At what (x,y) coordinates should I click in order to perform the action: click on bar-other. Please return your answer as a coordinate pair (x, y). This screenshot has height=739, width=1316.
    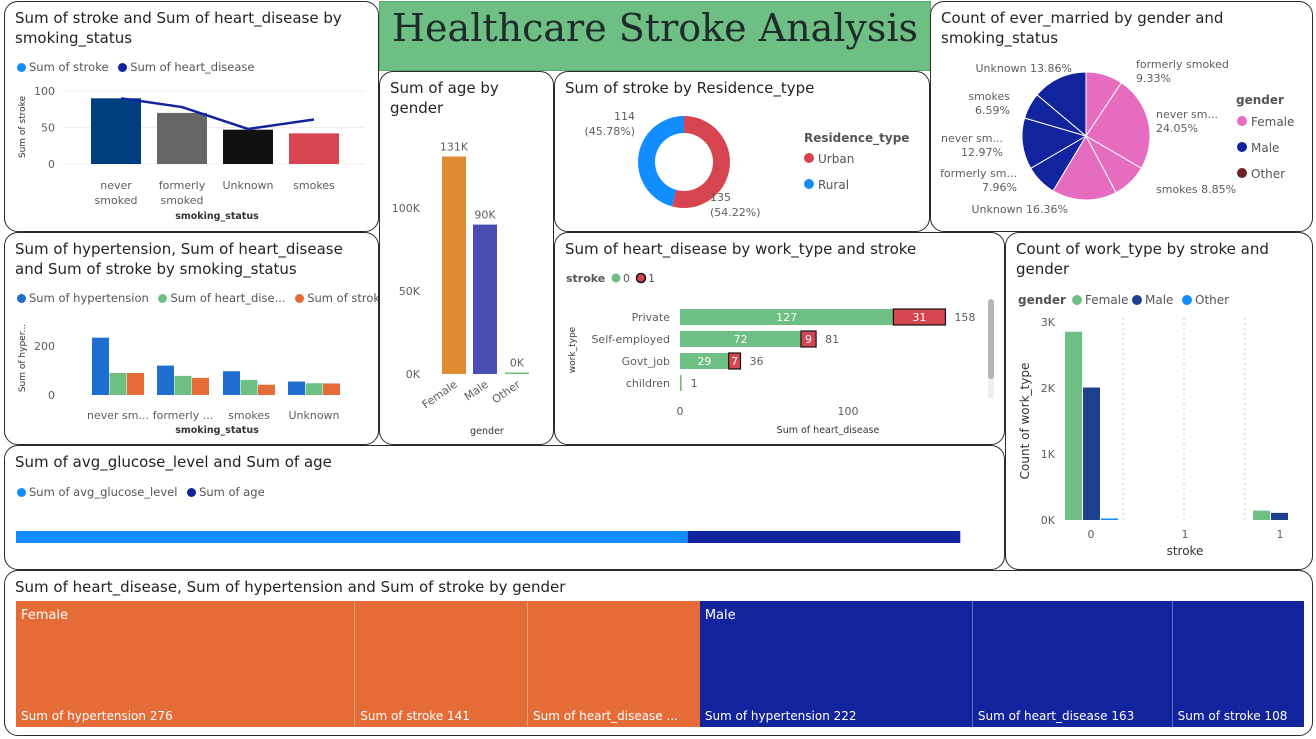
    Looking at the image, I should click on (517, 373).